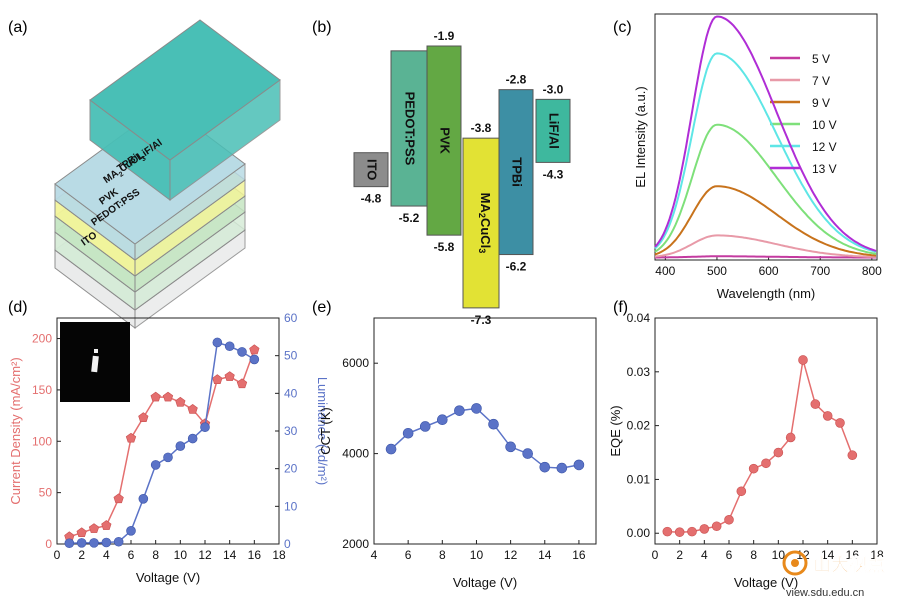  Describe the element at coordinates (325, 430) in the screenshot. I see `e-ylabel: CCT (K)` at that location.